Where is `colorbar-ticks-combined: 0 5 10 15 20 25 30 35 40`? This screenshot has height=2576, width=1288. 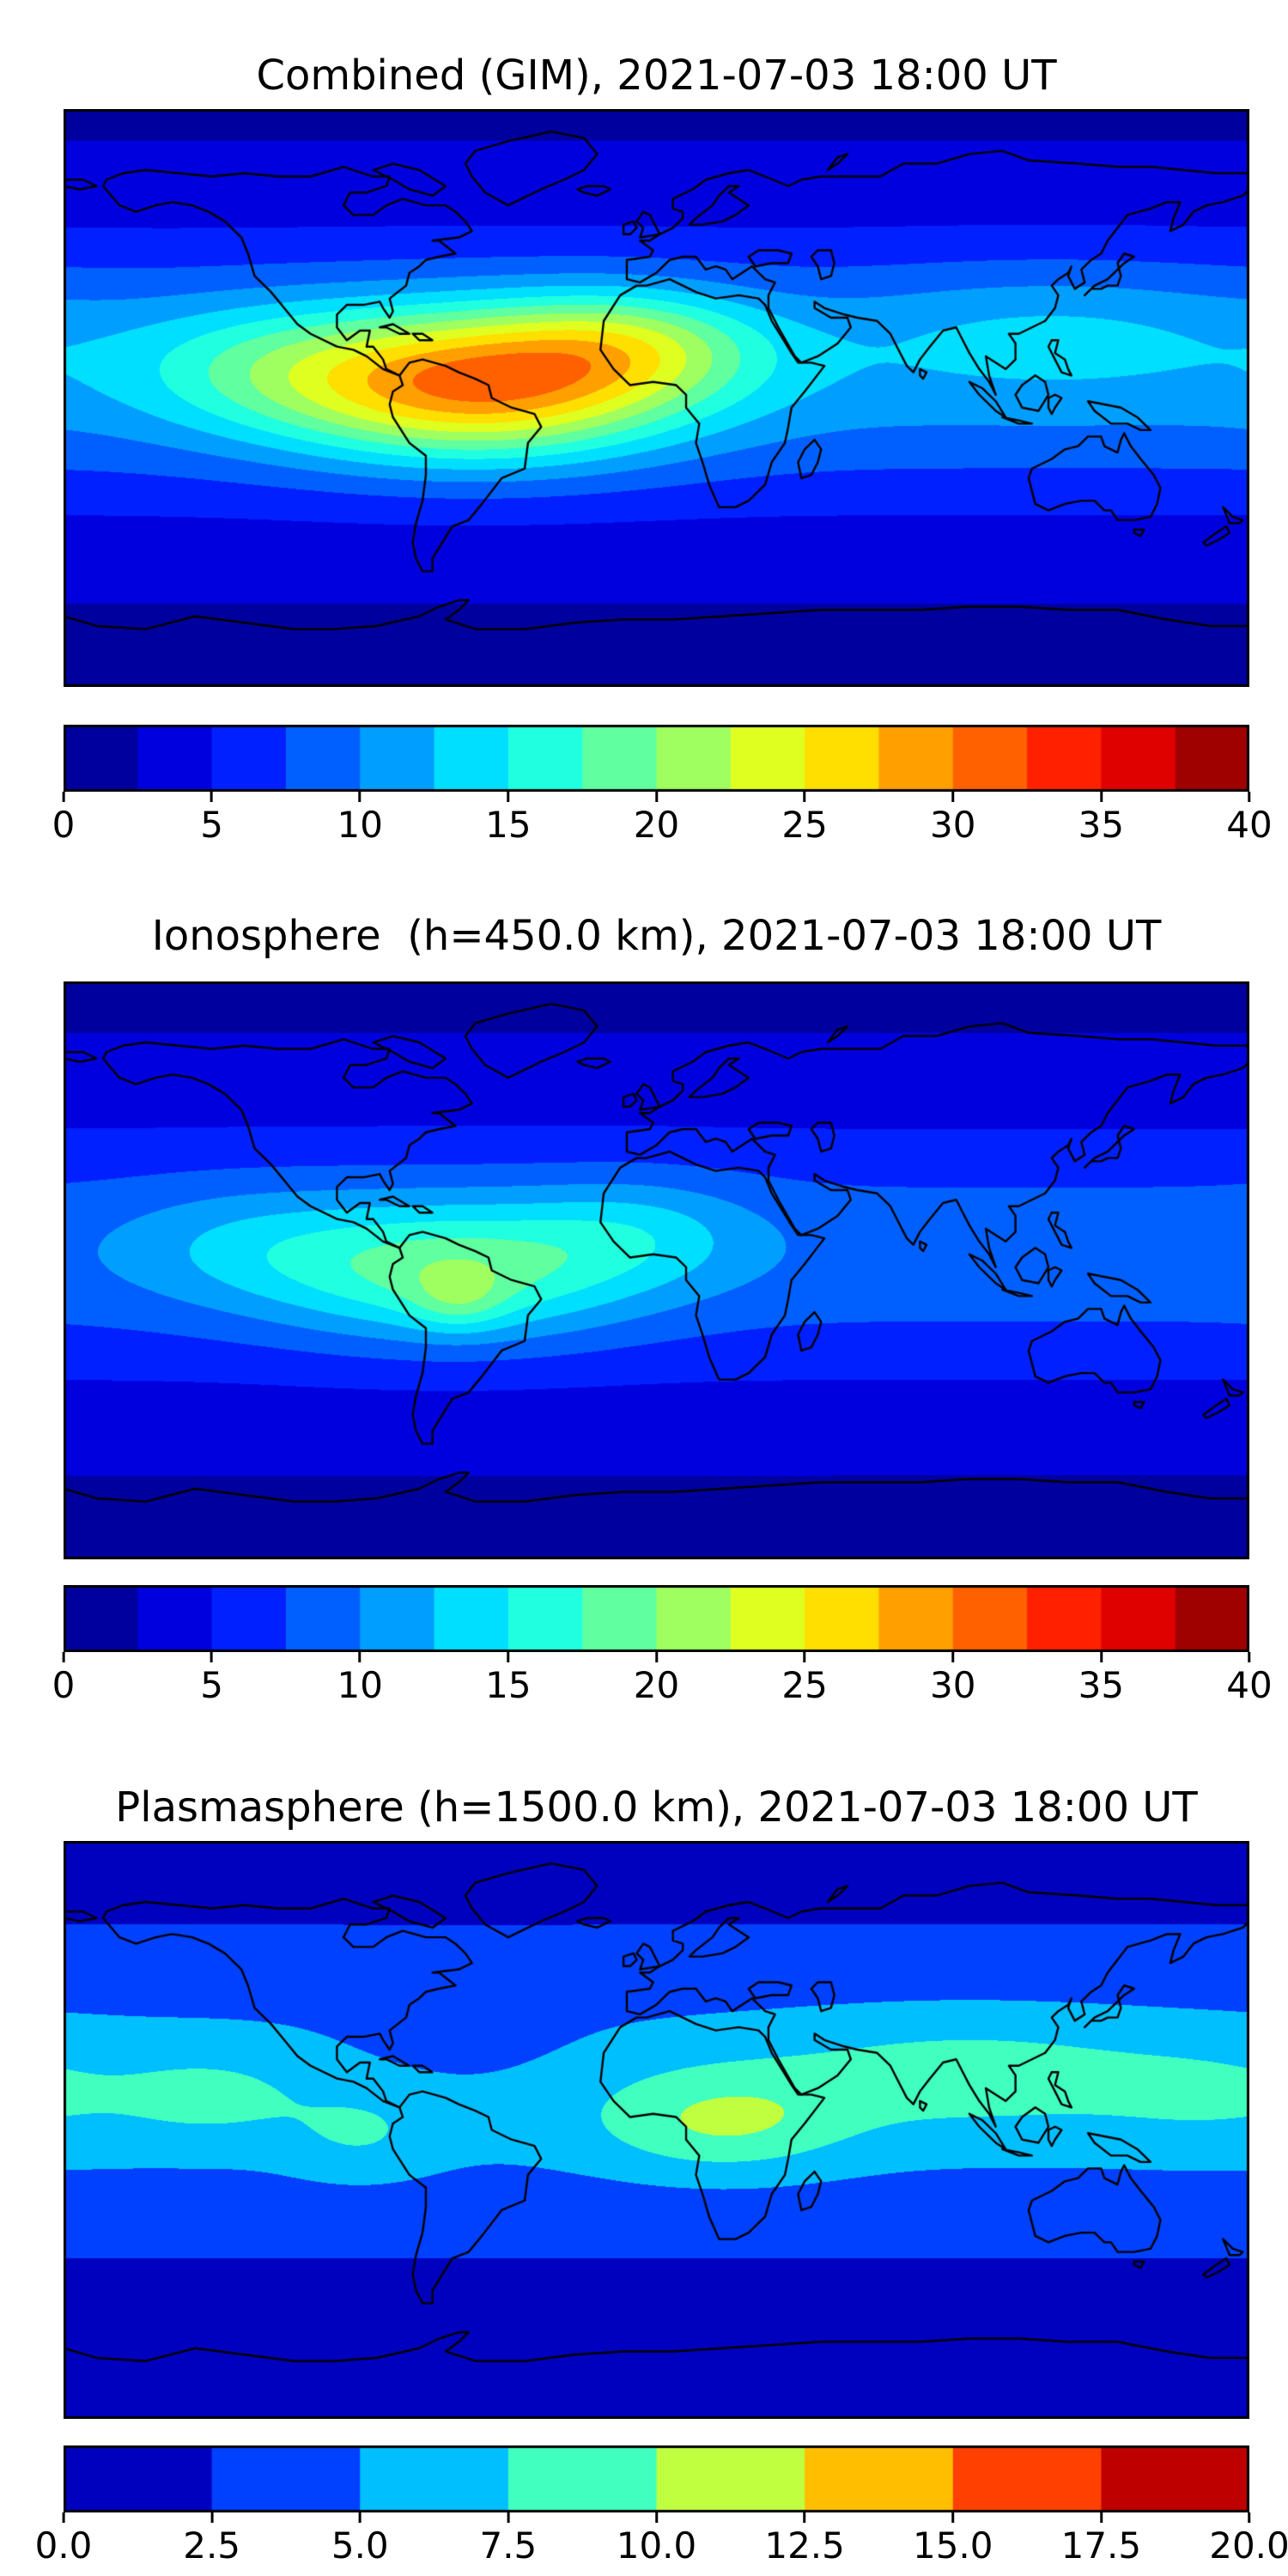 colorbar-ticks-combined: 0 5 10 15 20 25 30 35 40 is located at coordinates (662, 823).